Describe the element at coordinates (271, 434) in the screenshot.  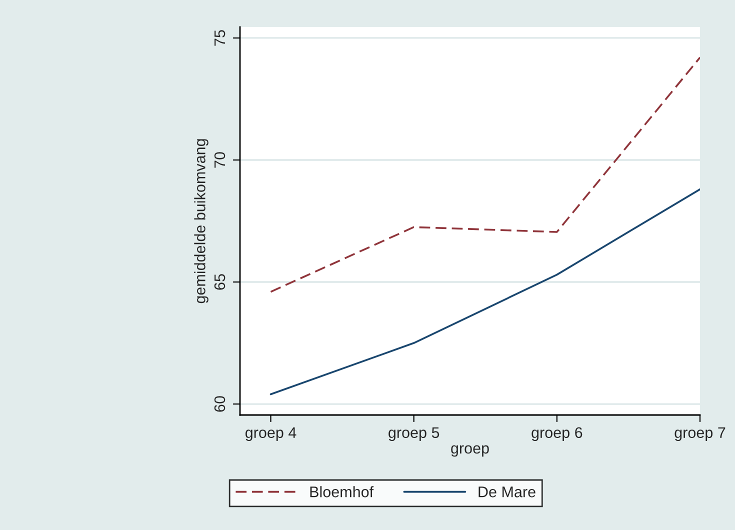
I see `x-tick-label: groep 4` at that location.